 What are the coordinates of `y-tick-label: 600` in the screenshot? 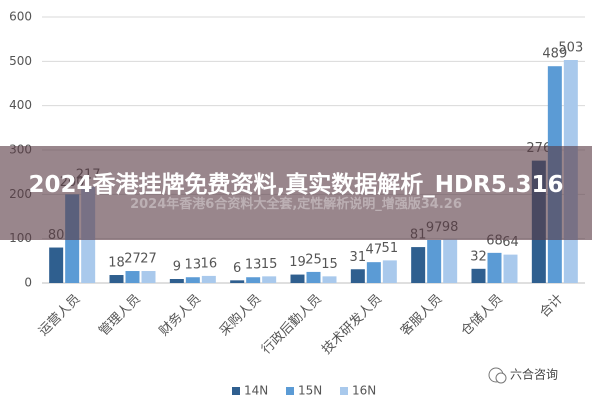 It's located at (20, 17).